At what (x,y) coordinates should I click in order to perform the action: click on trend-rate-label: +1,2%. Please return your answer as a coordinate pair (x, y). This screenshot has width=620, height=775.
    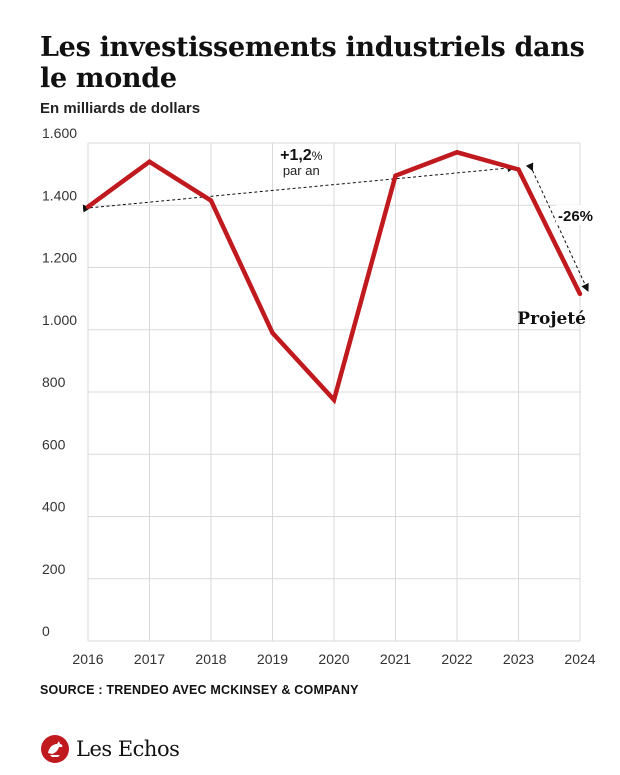
    Looking at the image, I should click on (301, 155).